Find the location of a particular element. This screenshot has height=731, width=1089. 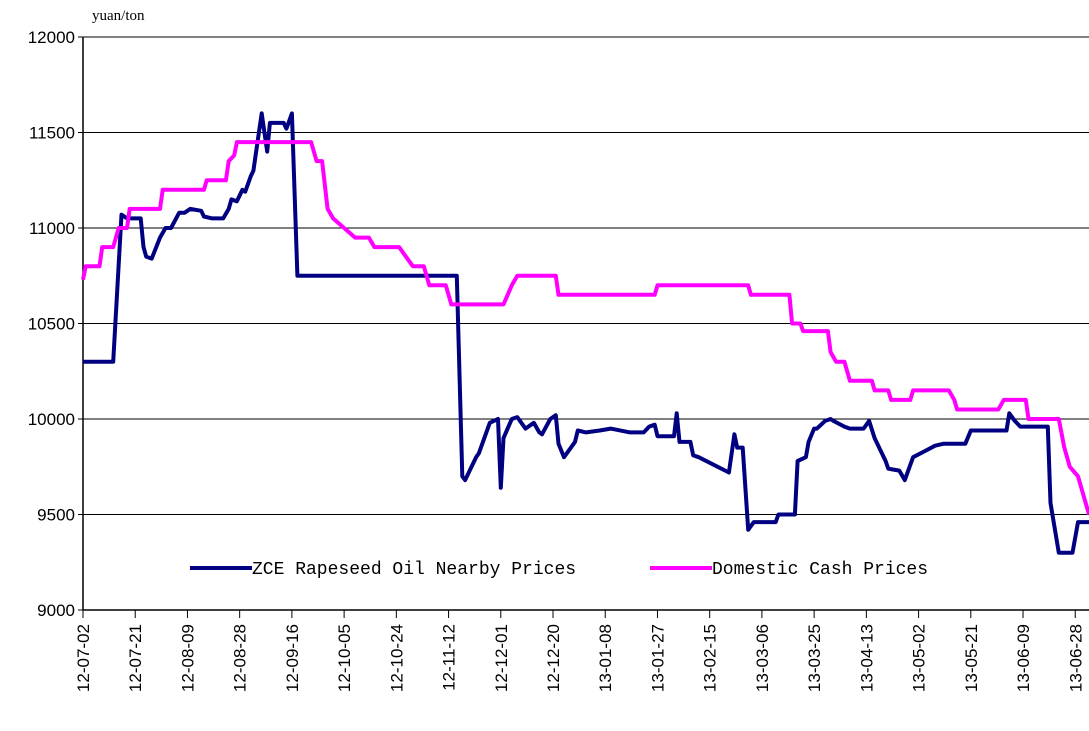

x-tick-label: 13-02-15 is located at coordinates (710, 658).